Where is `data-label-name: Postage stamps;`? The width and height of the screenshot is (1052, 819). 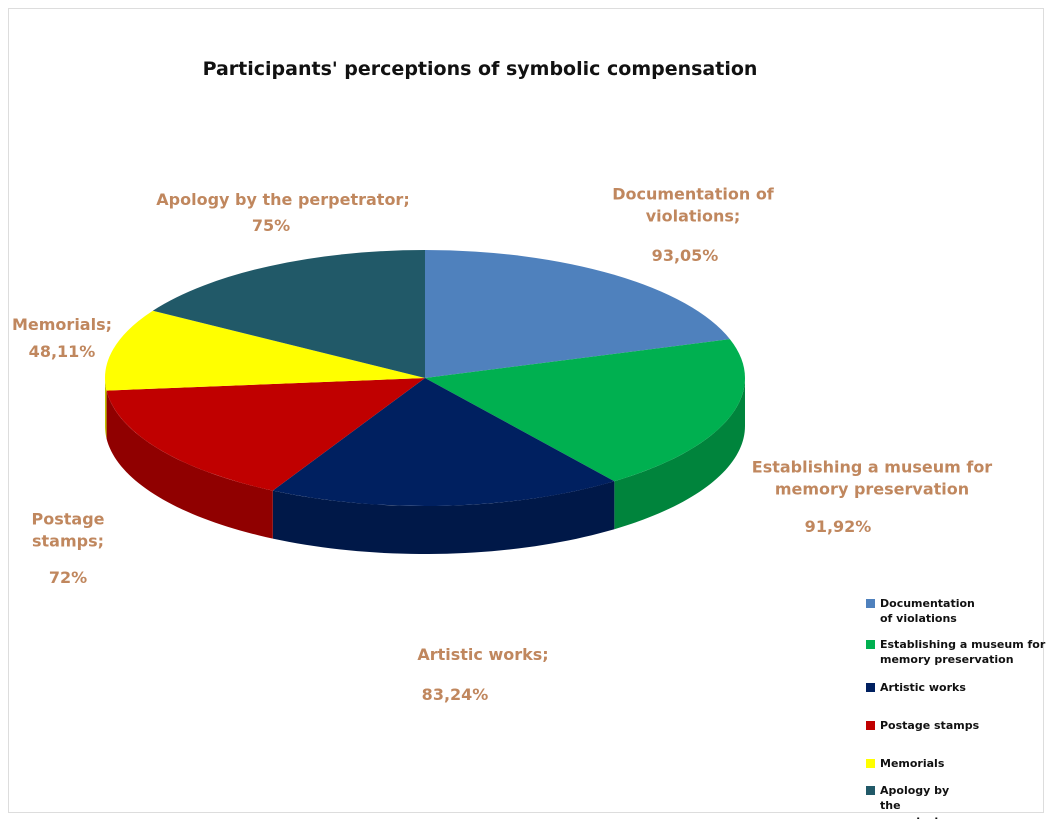
data-label-name: Postage stamps; is located at coordinates (68, 529).